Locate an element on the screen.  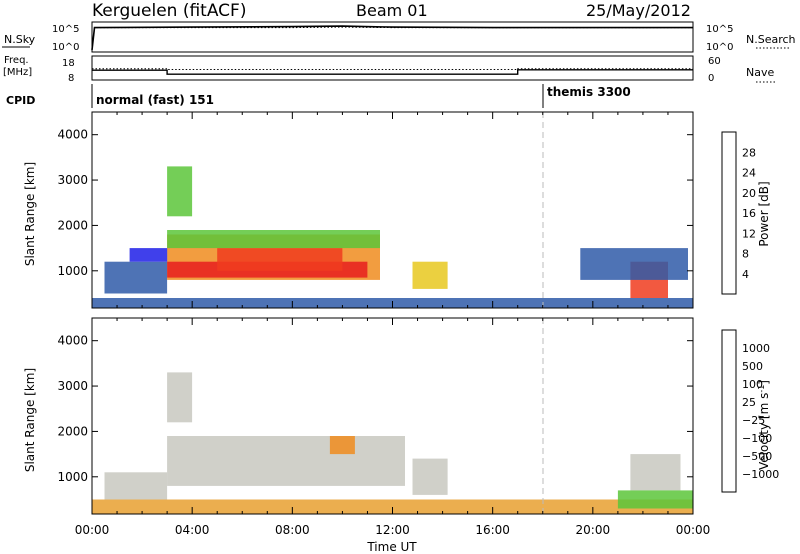
power-cbar-label-5: 24 is located at coordinates (749, 173).